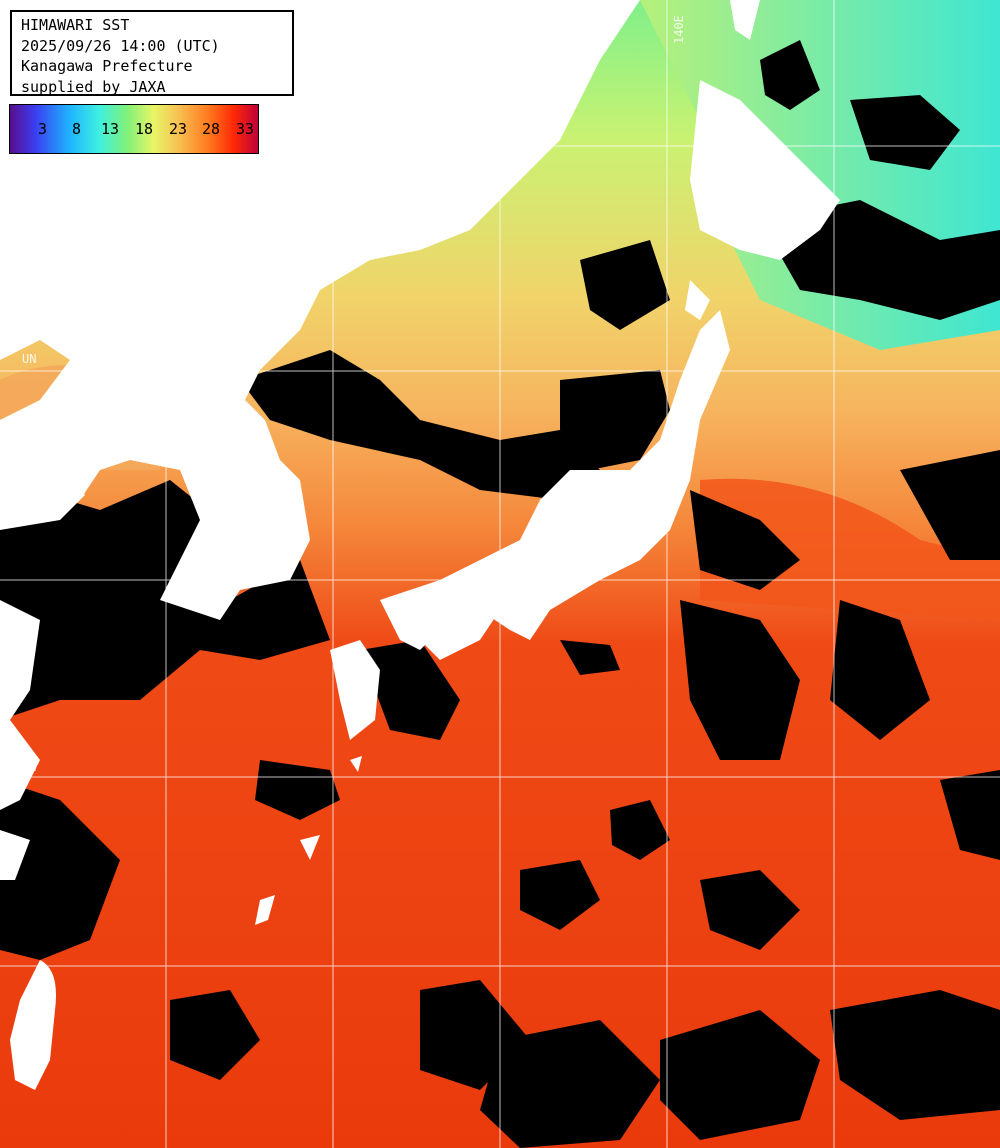 The image size is (1000, 1148). Describe the element at coordinates (29, 767) in the screenshot. I see `lat-label-b: UN` at that location.